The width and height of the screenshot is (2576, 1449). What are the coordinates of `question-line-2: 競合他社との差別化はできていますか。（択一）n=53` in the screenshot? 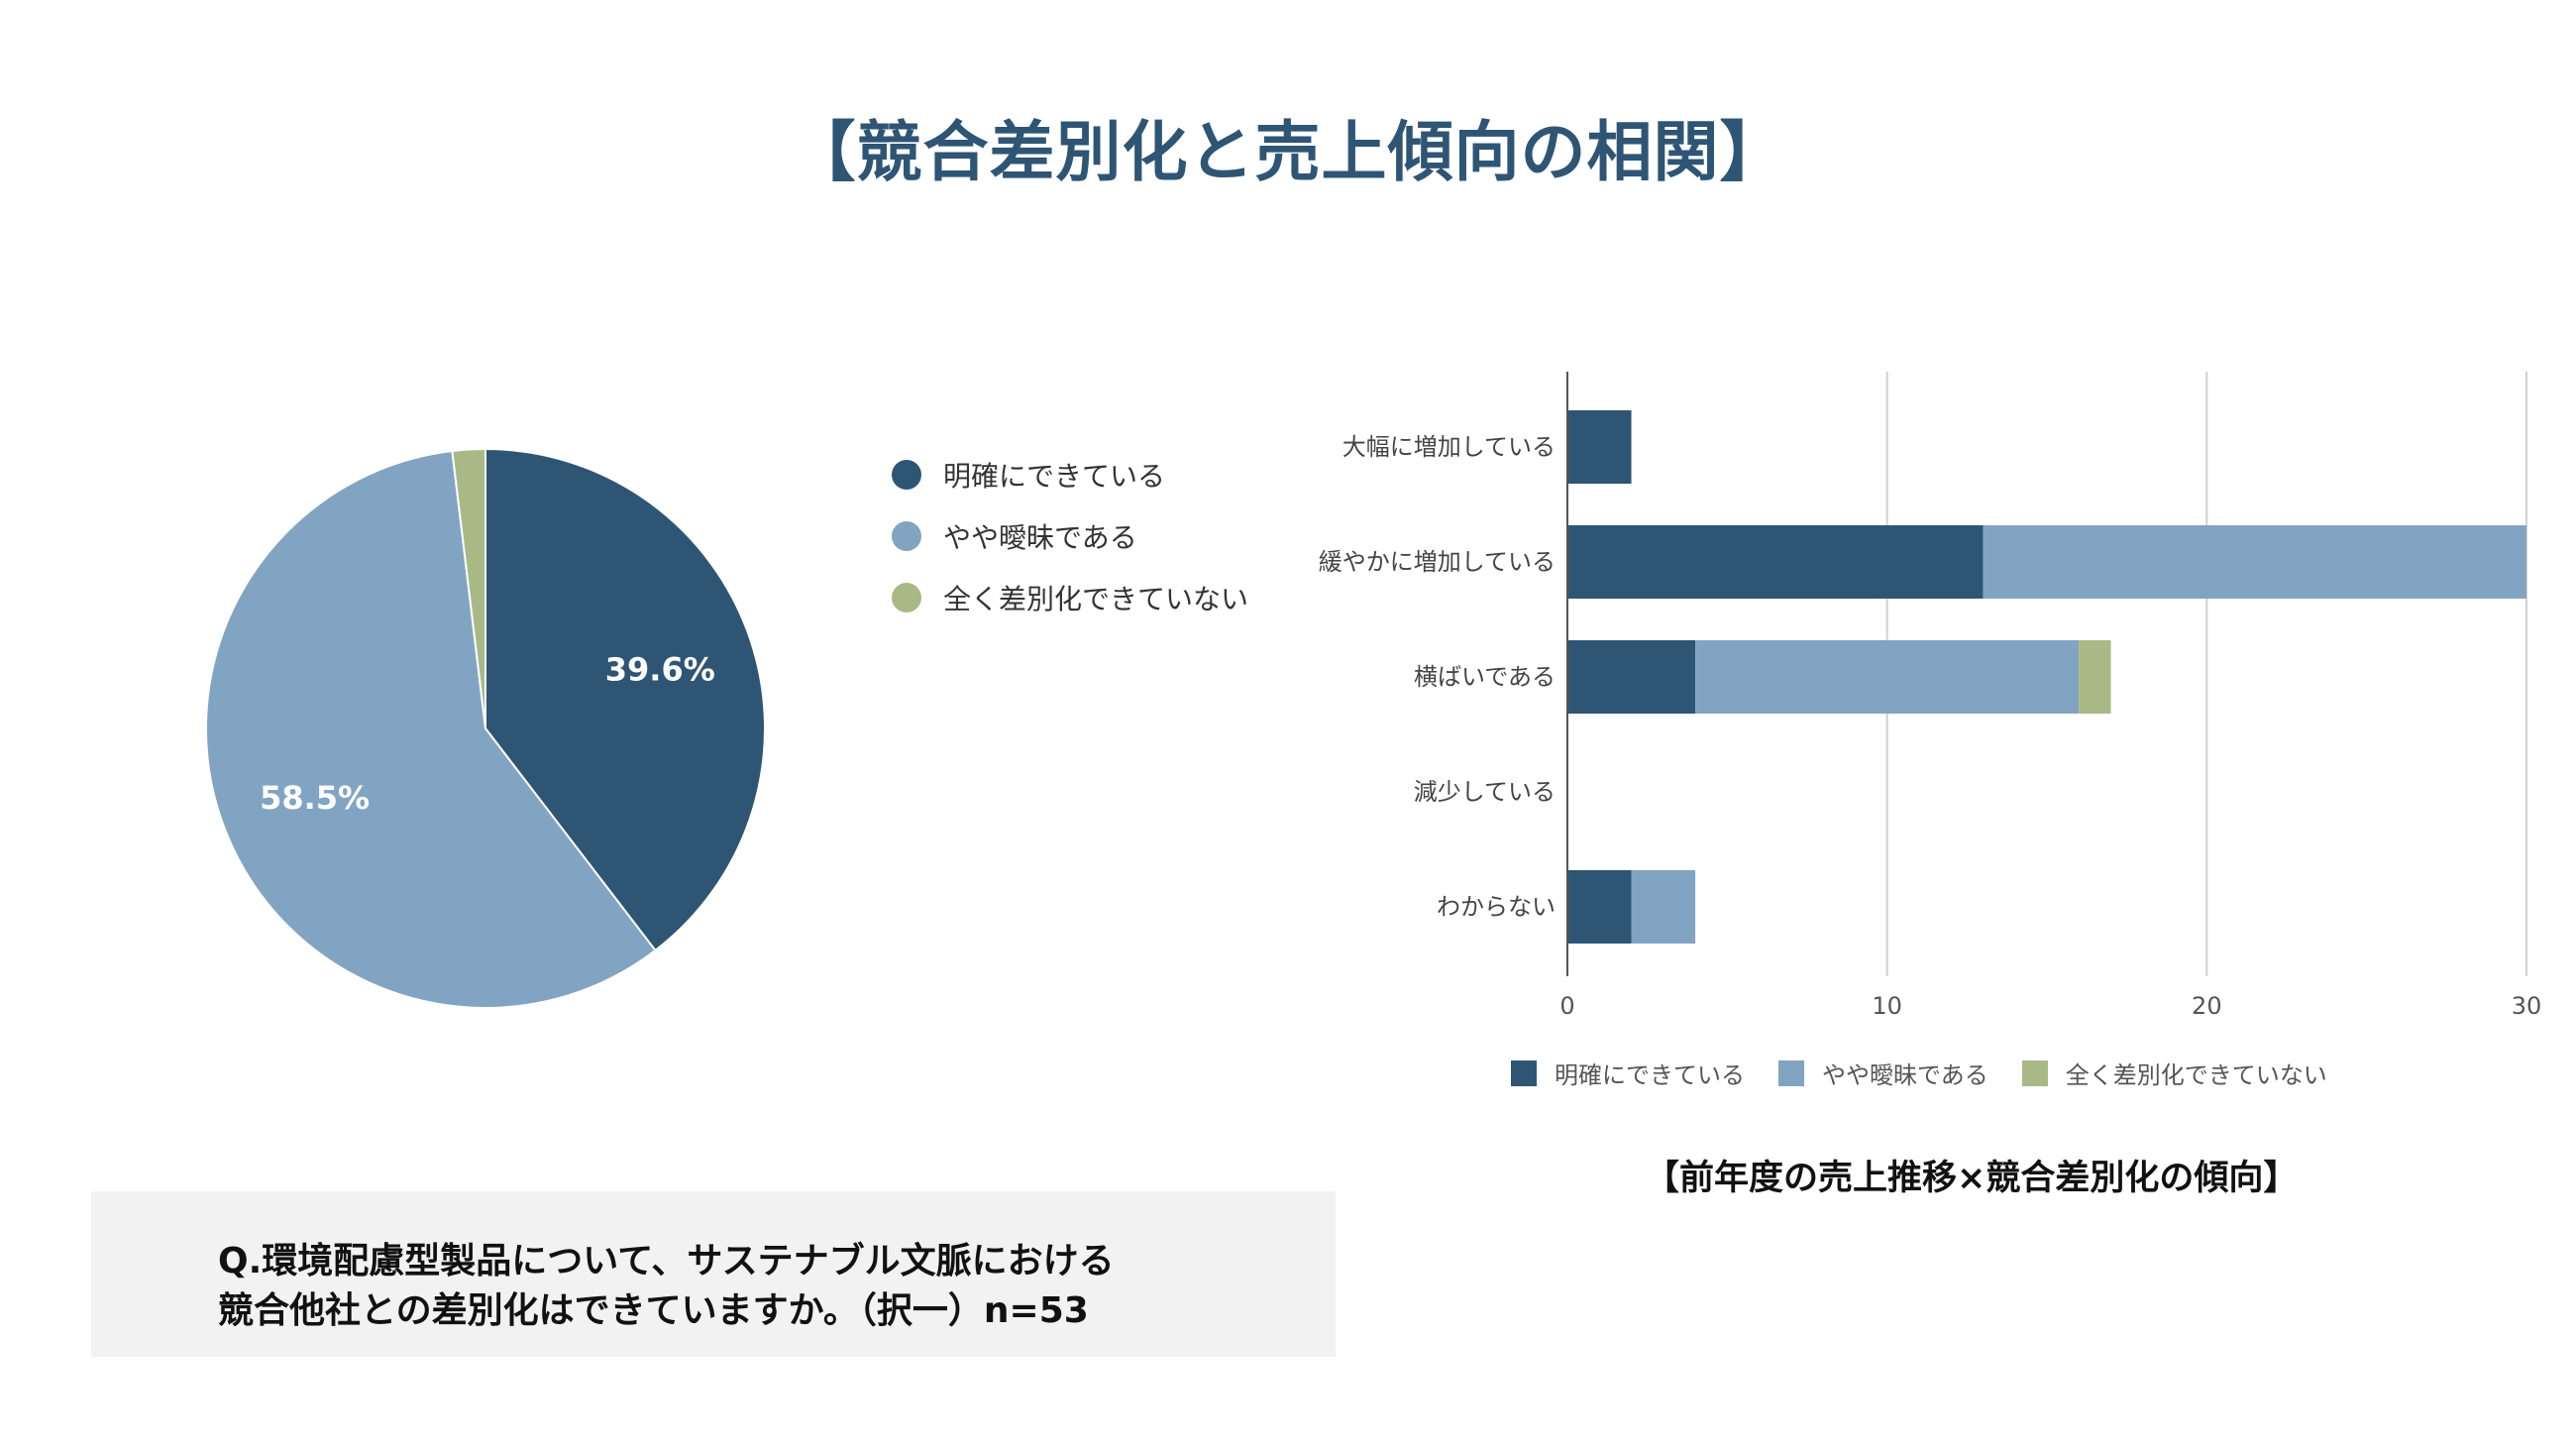 It's located at (653, 1311).